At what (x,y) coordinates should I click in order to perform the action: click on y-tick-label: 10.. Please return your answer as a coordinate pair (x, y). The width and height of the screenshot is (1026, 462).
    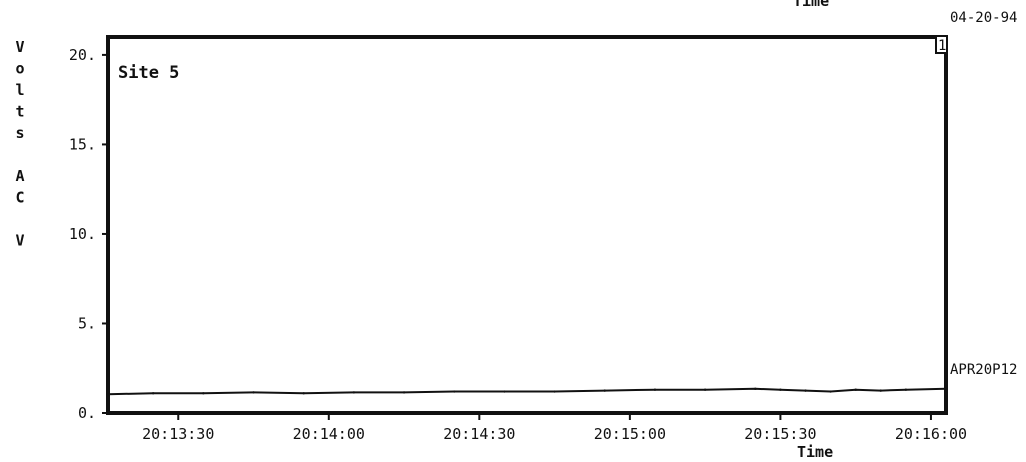
    Looking at the image, I should click on (82, 234).